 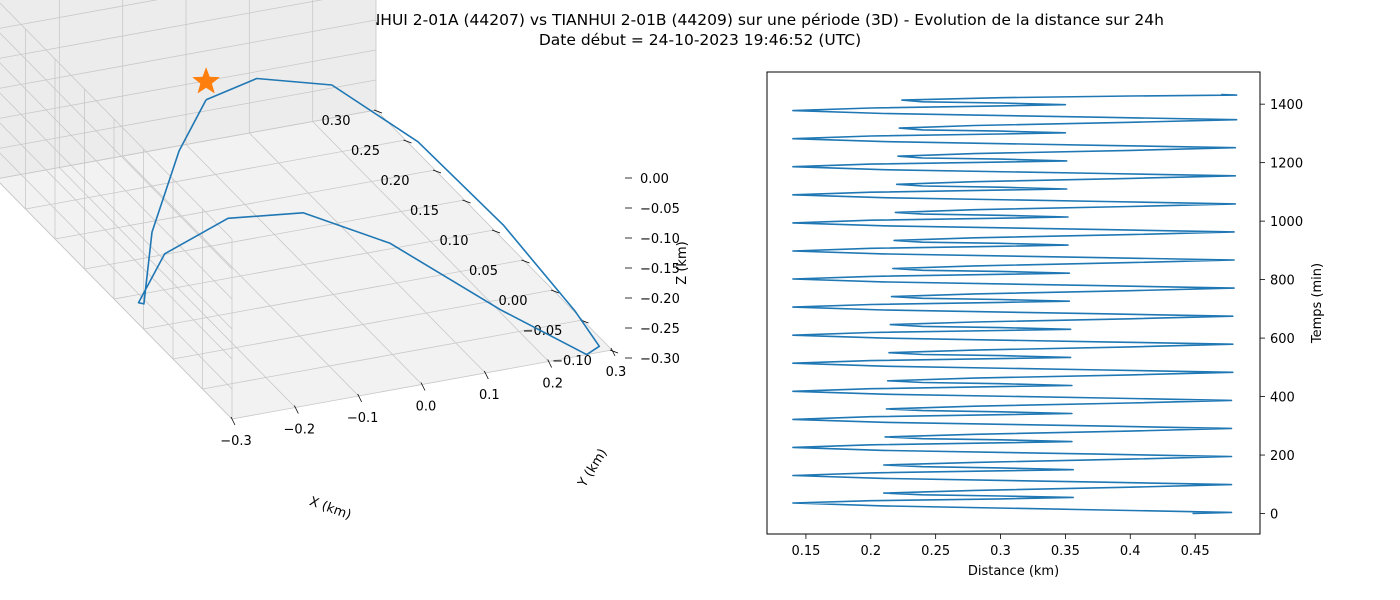 I want to click on y-tick-label: 0.15, so click(x=424, y=211).